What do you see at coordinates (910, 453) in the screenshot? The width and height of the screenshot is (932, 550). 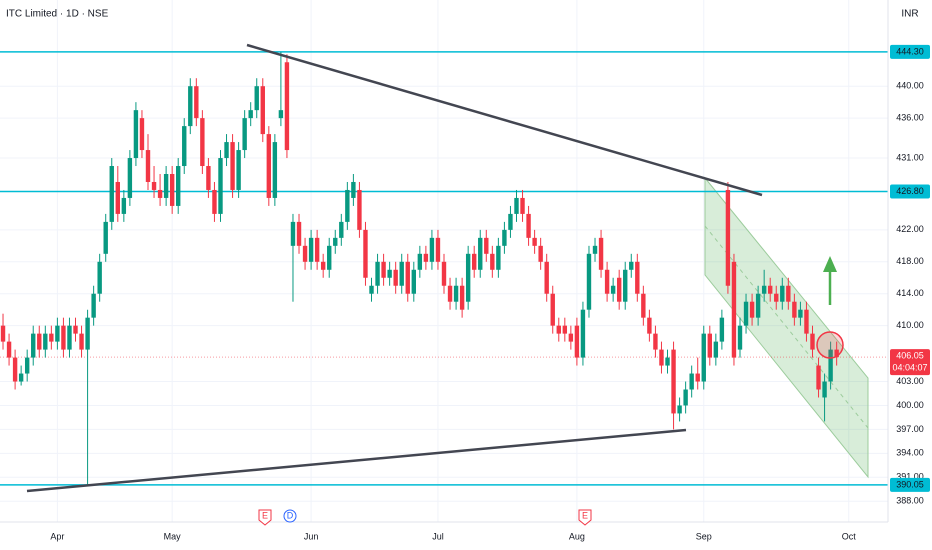 I see `y-tick-label: 394.00` at bounding box center [910, 453].